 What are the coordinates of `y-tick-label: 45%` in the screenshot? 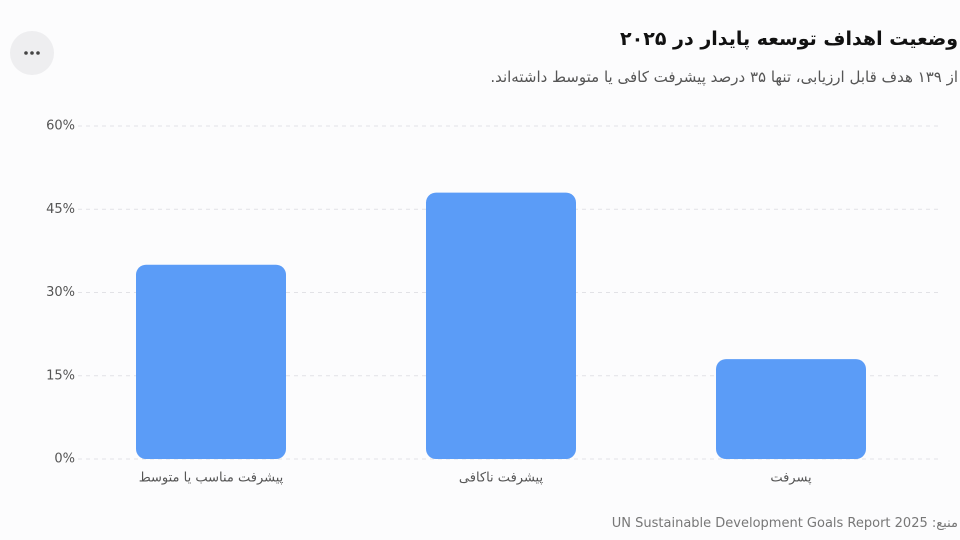 It's located at (60, 209).